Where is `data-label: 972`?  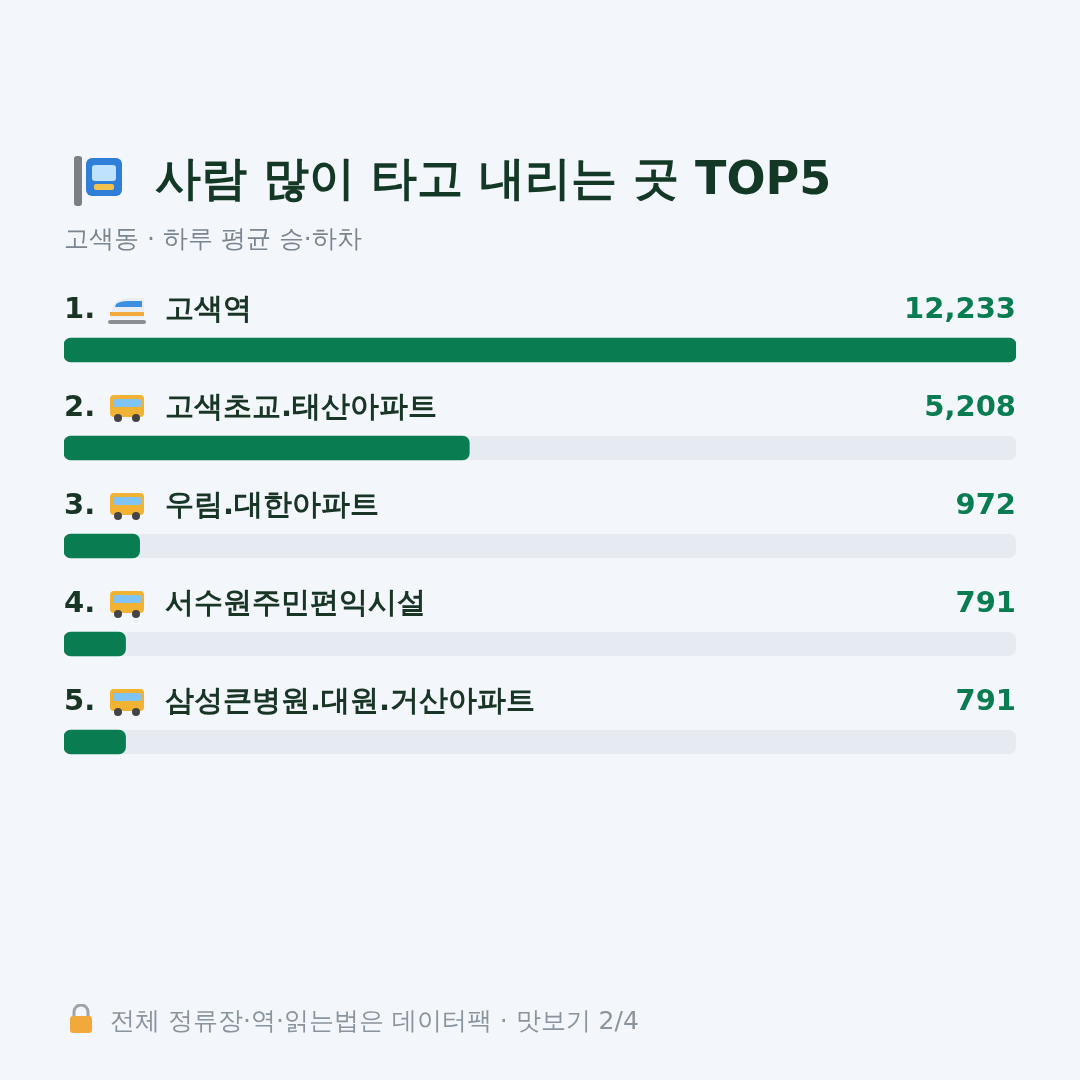
data-label: 972 is located at coordinates (985, 503).